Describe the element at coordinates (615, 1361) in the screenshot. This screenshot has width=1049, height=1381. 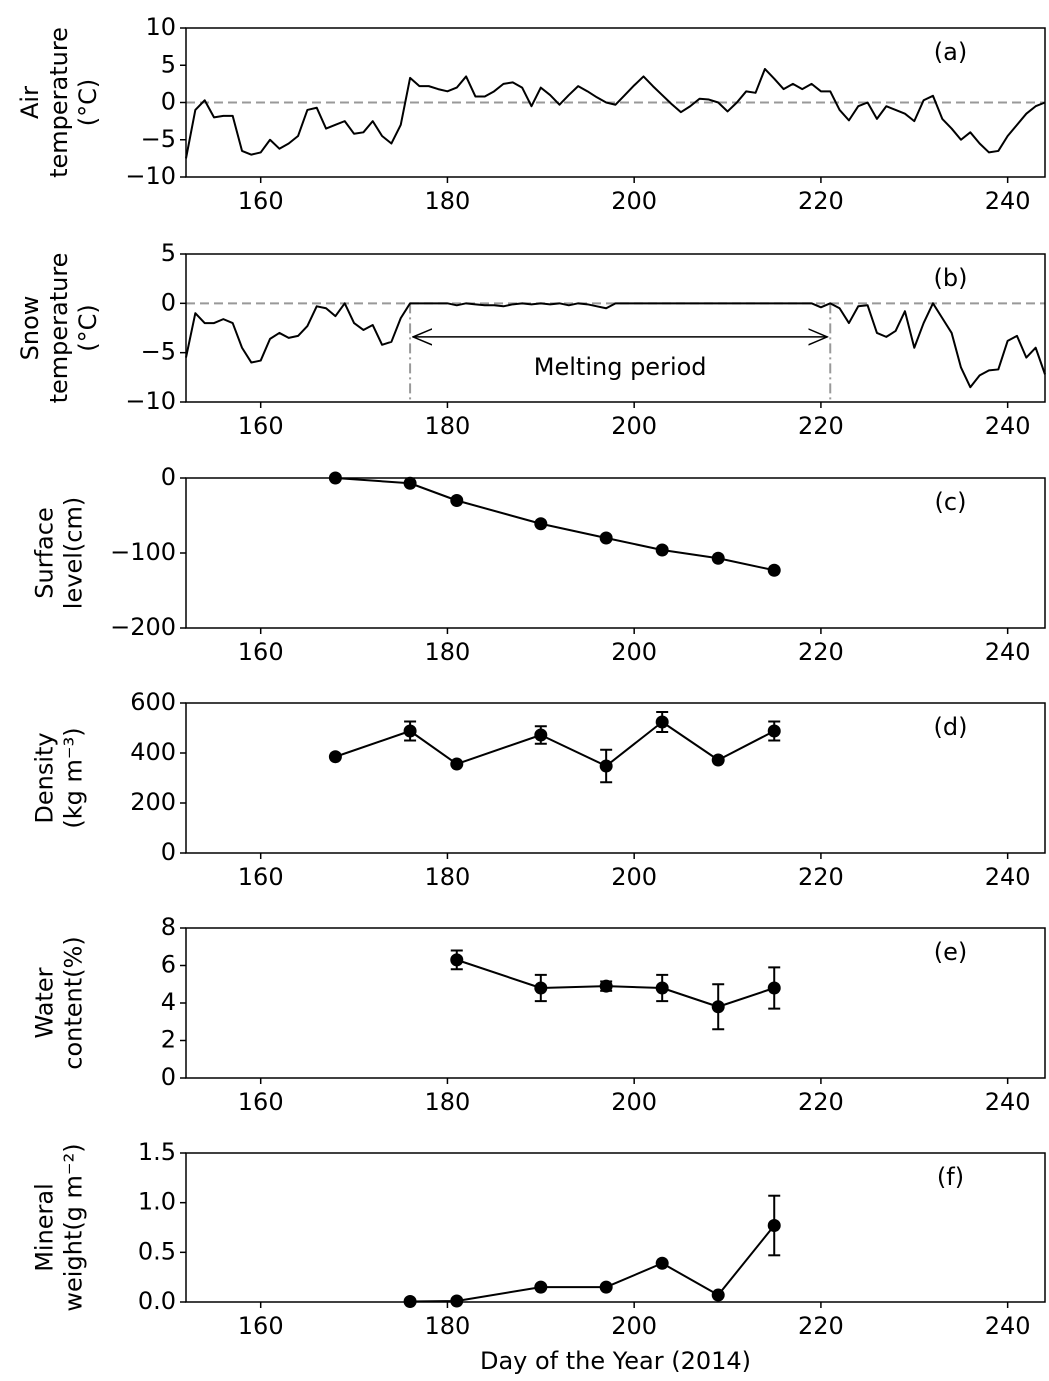
I see `x-axis-label: Day of the Year (2014)` at that location.